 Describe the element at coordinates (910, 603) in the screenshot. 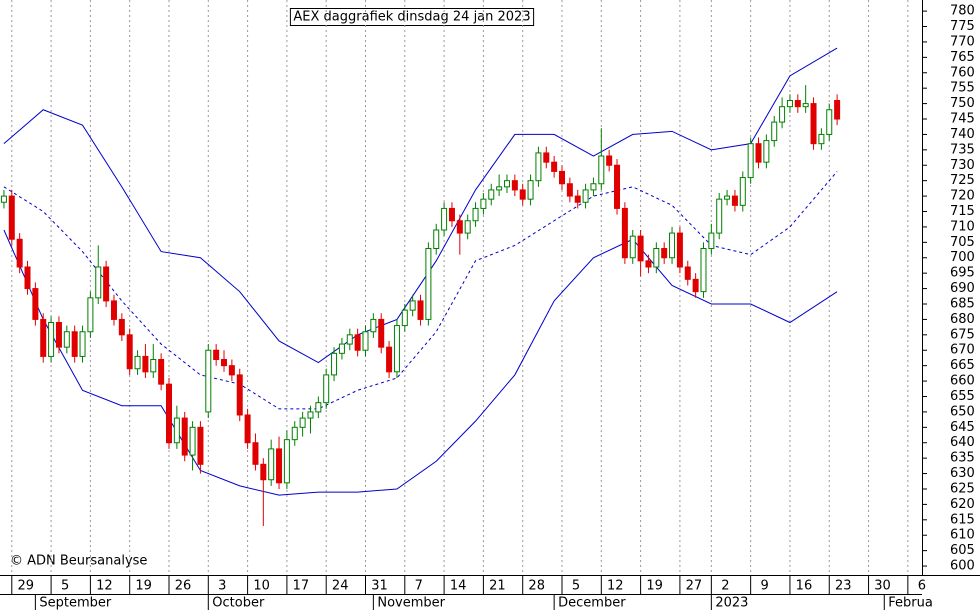

I see `month-label: Februa` at that location.